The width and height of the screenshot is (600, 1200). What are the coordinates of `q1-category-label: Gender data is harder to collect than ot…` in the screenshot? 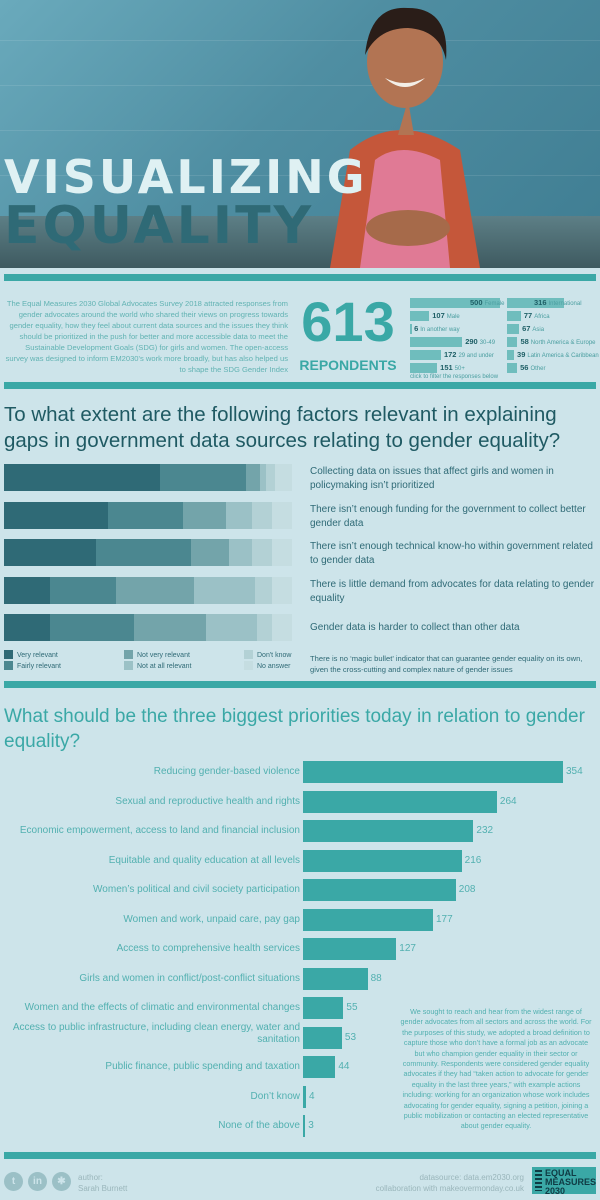 It's located at (415, 627).